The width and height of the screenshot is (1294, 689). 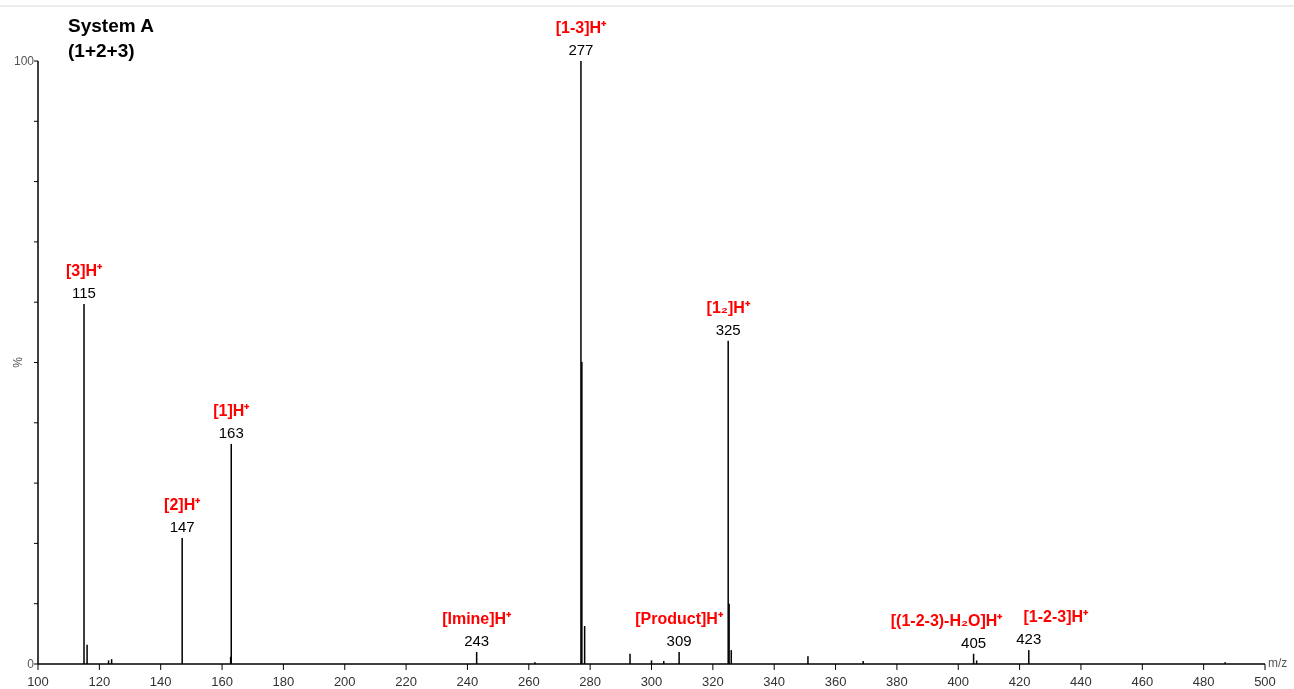 I want to click on x-tick-label: 180, so click(x=283, y=681).